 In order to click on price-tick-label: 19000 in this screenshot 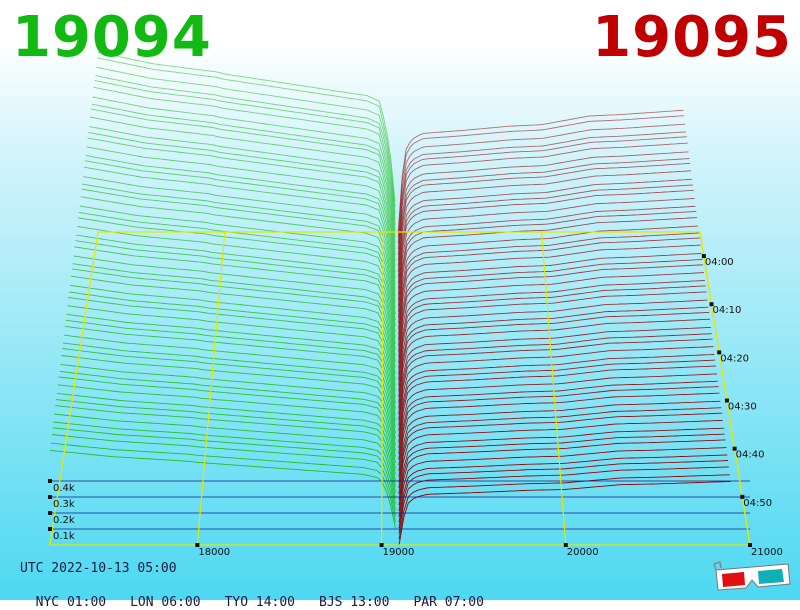, I will do `click(399, 552)`.